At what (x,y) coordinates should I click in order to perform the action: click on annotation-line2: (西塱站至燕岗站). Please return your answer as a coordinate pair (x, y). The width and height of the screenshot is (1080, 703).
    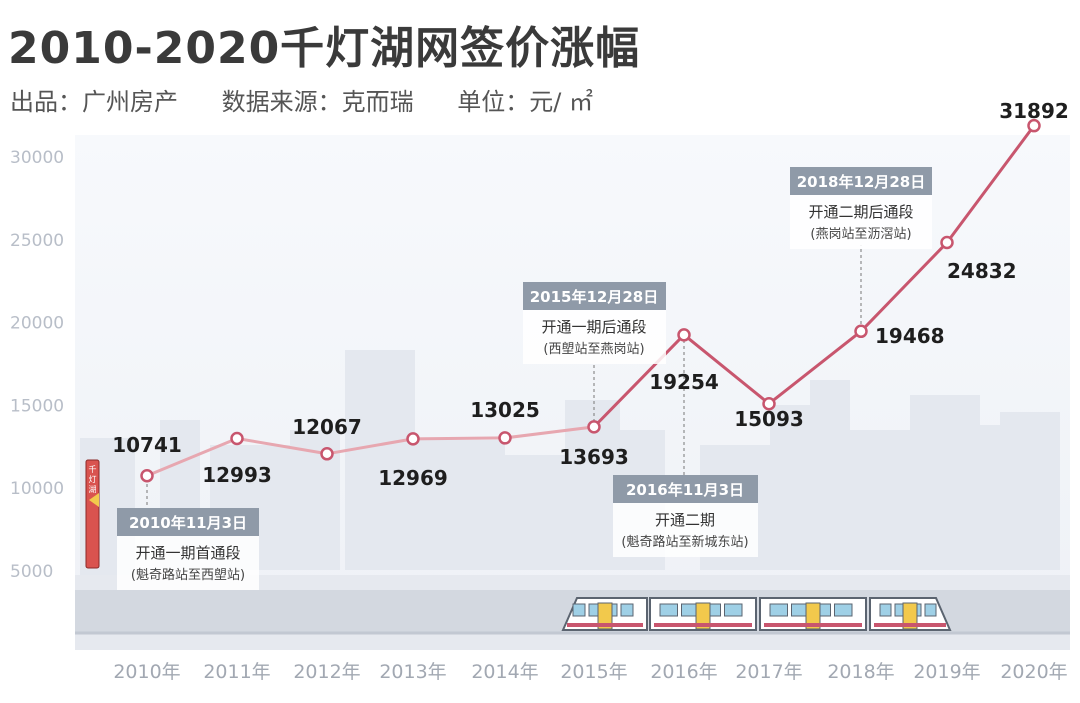
    Looking at the image, I should click on (593, 349).